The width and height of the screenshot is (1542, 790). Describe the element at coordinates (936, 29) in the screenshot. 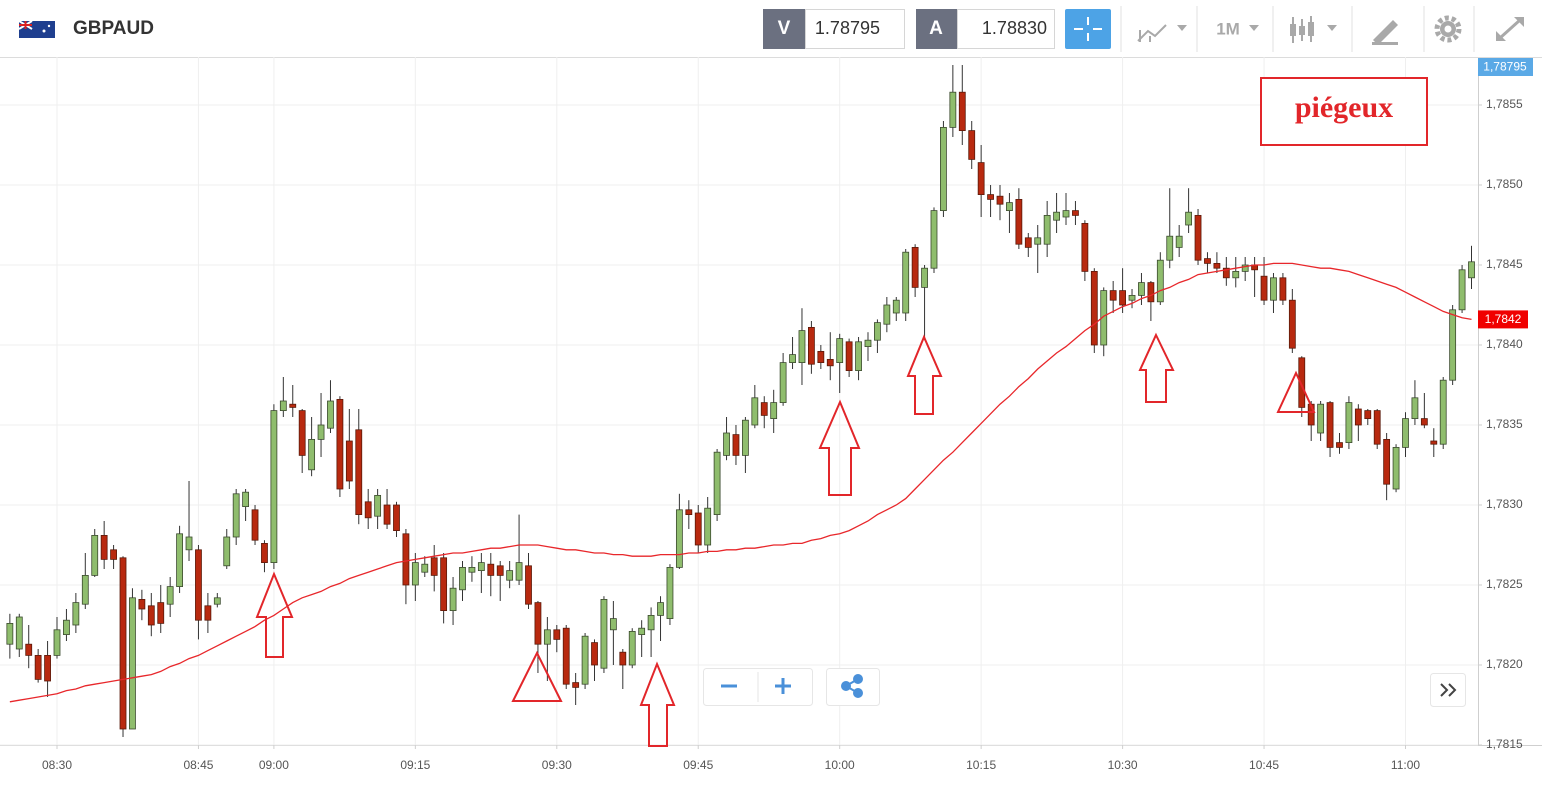

I see `ask-button` at that location.